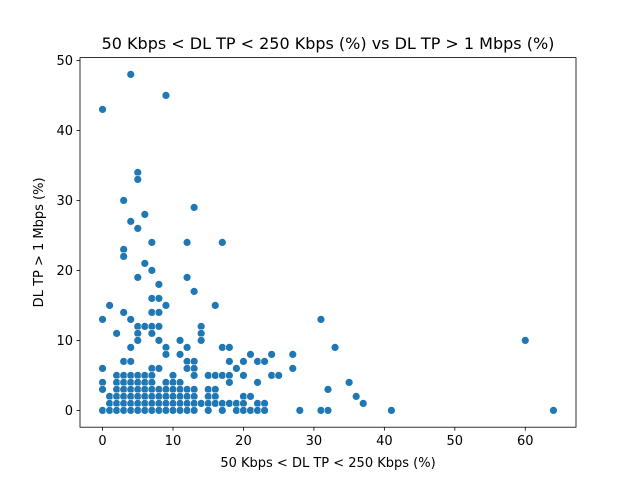 The width and height of the screenshot is (640, 480). I want to click on x-tick-label: 50, so click(455, 441).